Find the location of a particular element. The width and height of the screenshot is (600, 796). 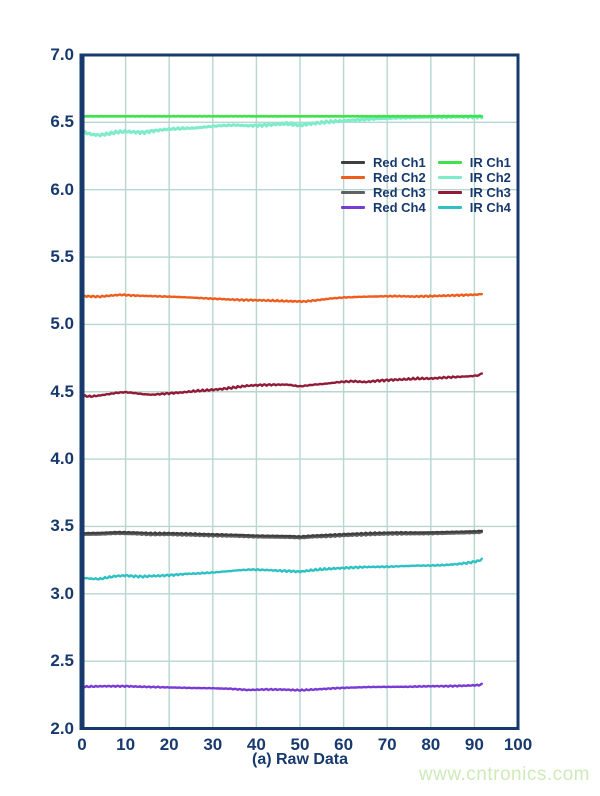

y-tick-label: 6.0 is located at coordinates (62, 189).